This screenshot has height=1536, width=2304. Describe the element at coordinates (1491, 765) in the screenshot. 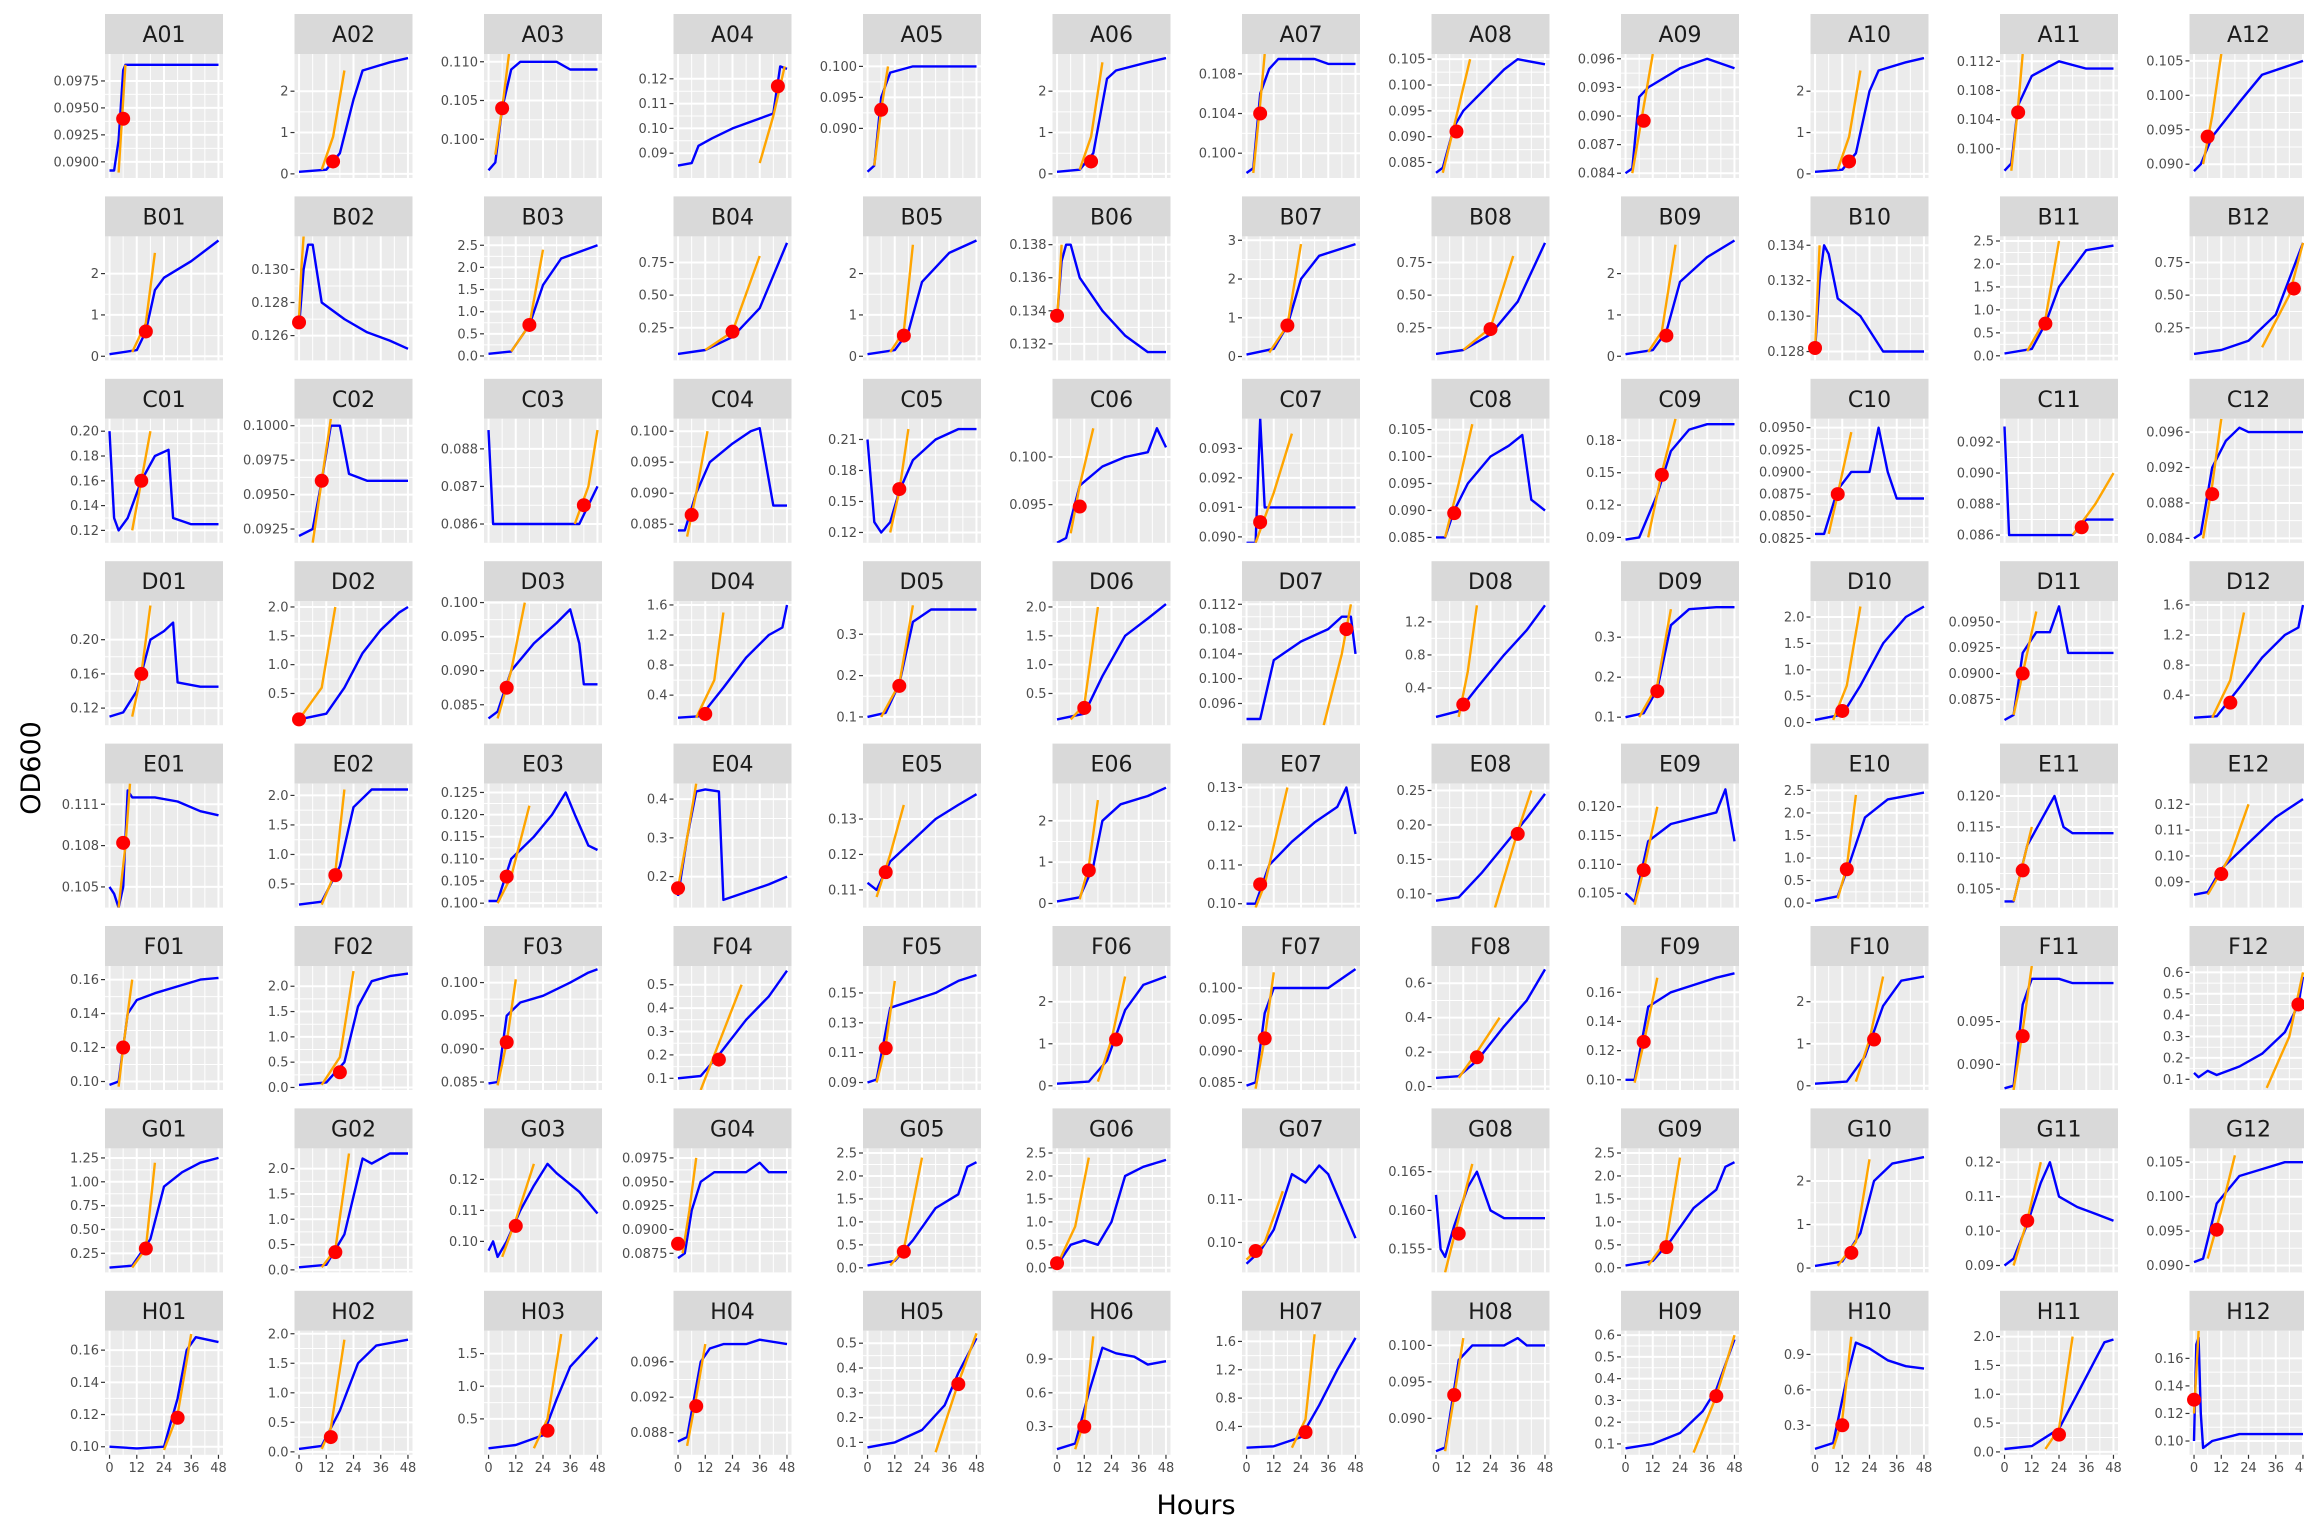

I see `facet-label: E08` at that location.